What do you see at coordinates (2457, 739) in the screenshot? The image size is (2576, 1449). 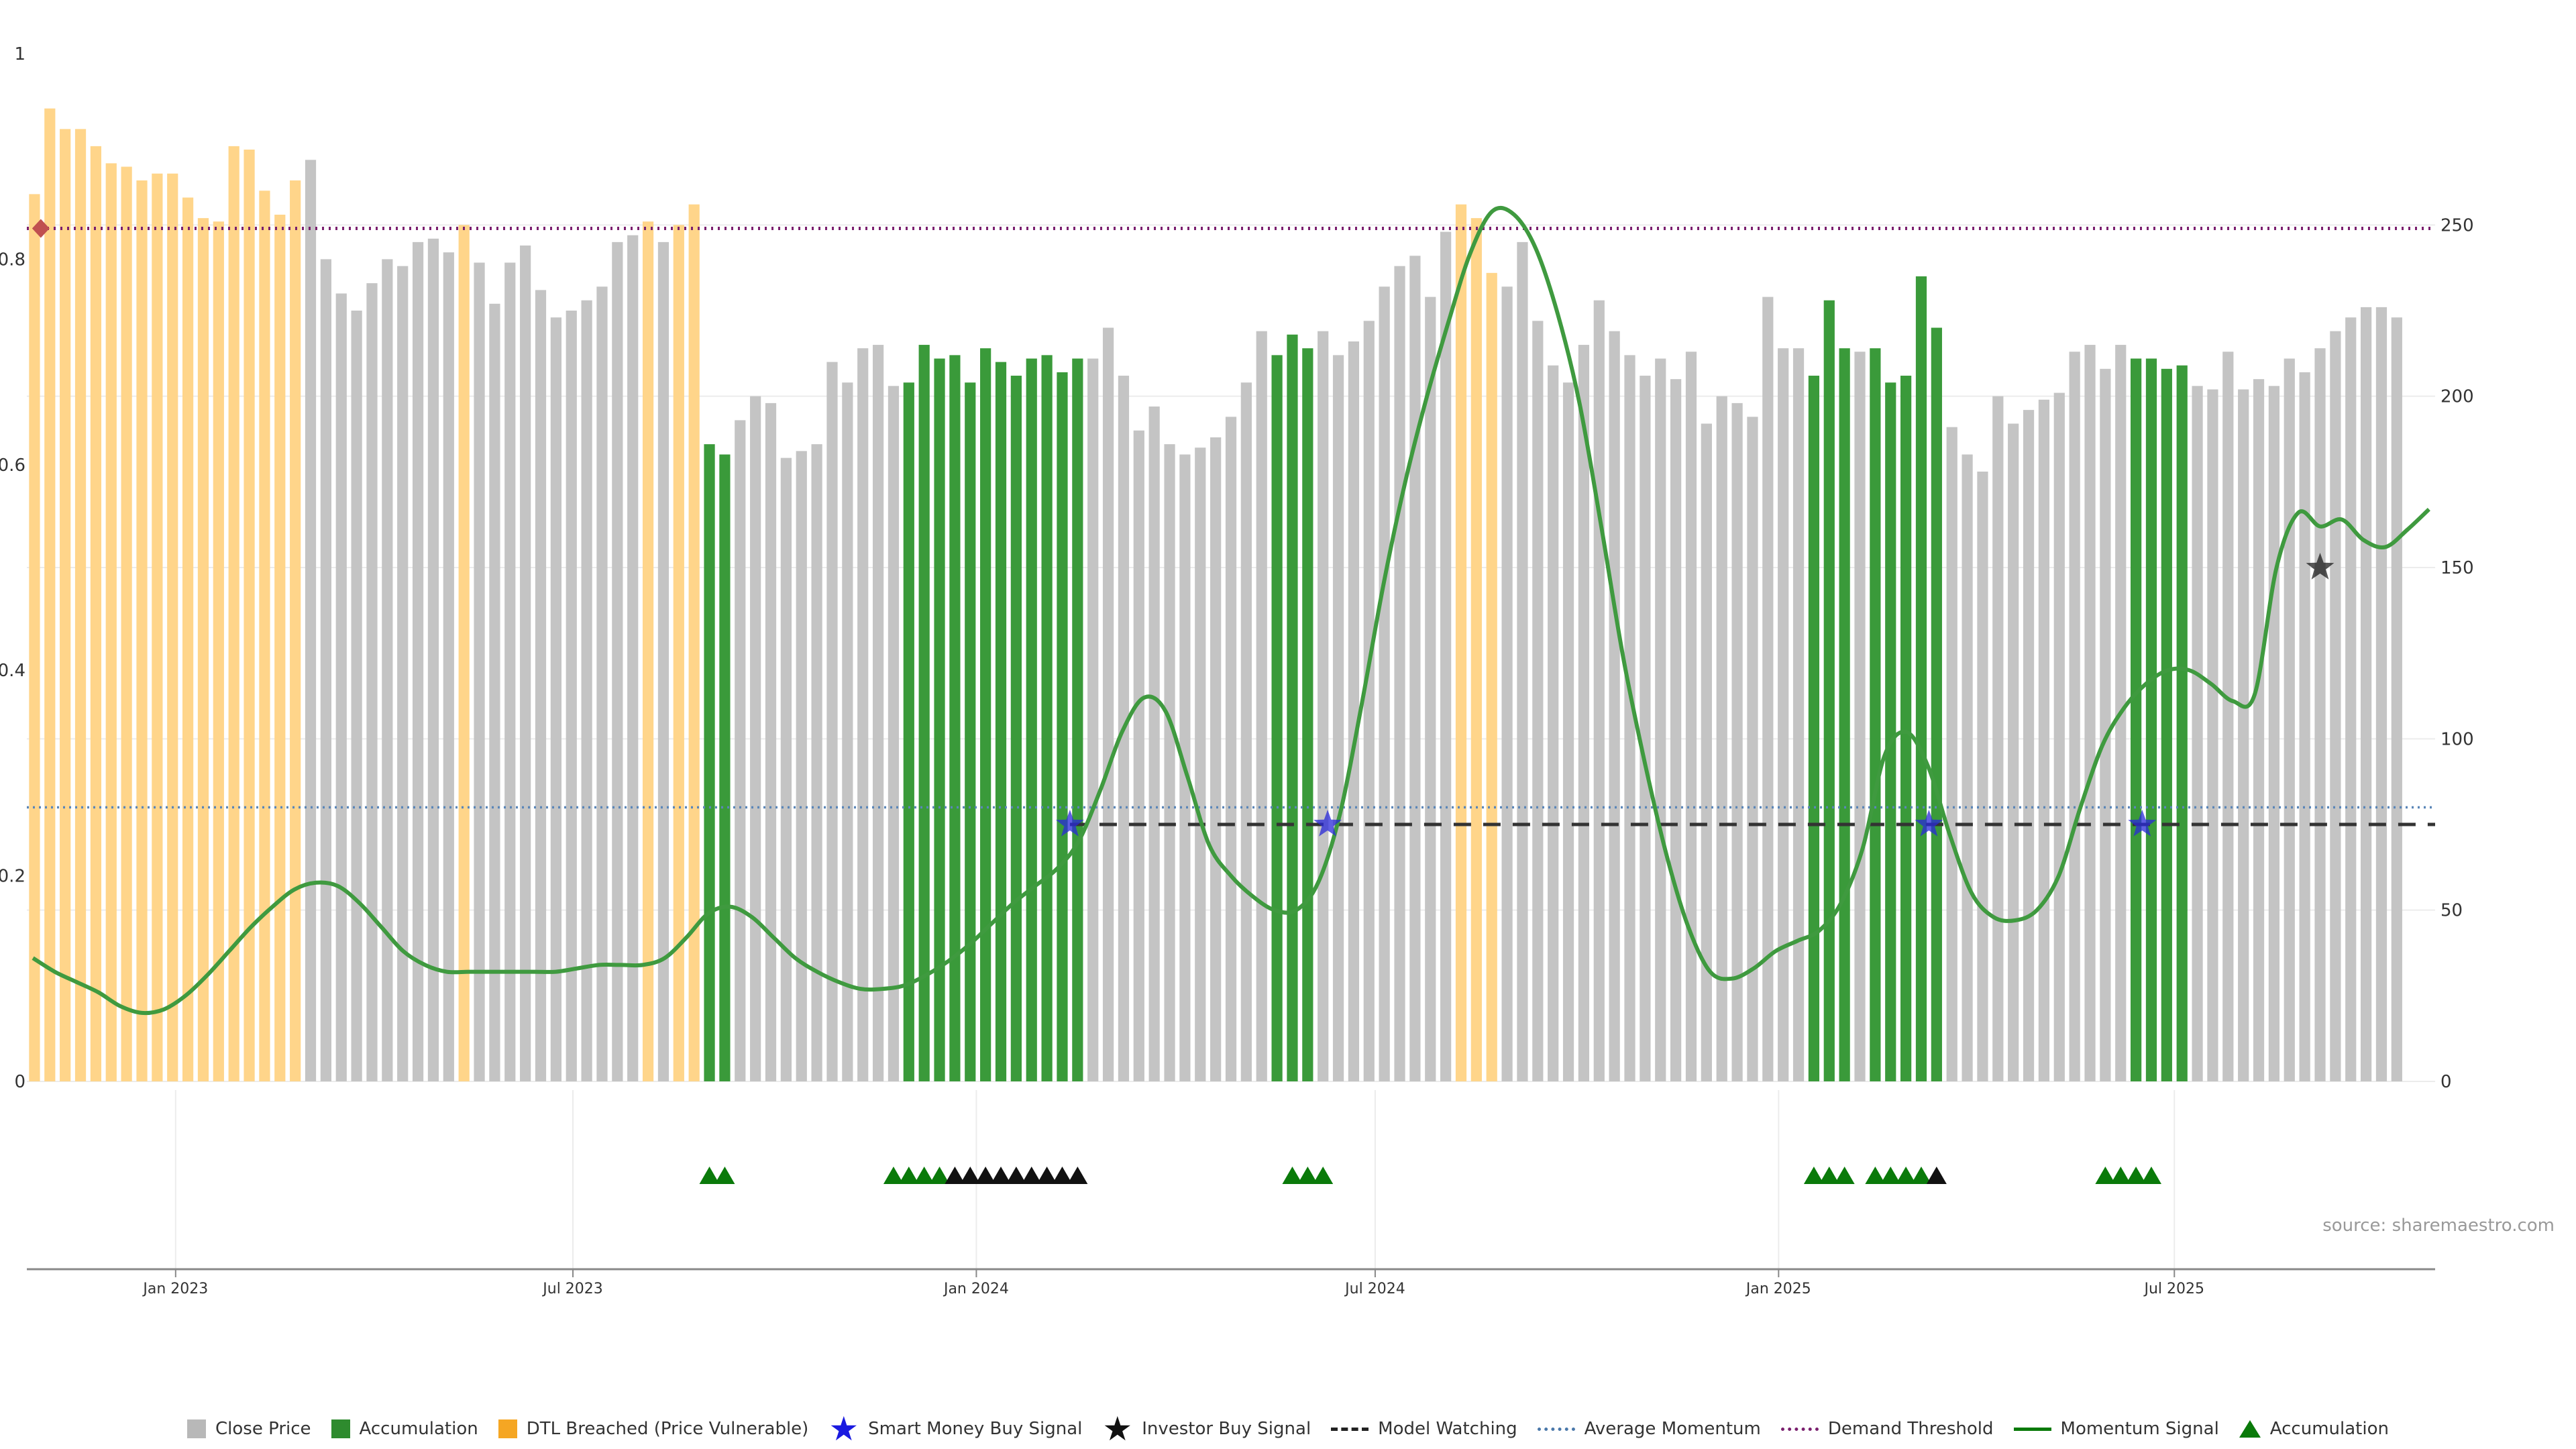 I see `y-tick-right: 100` at bounding box center [2457, 739].